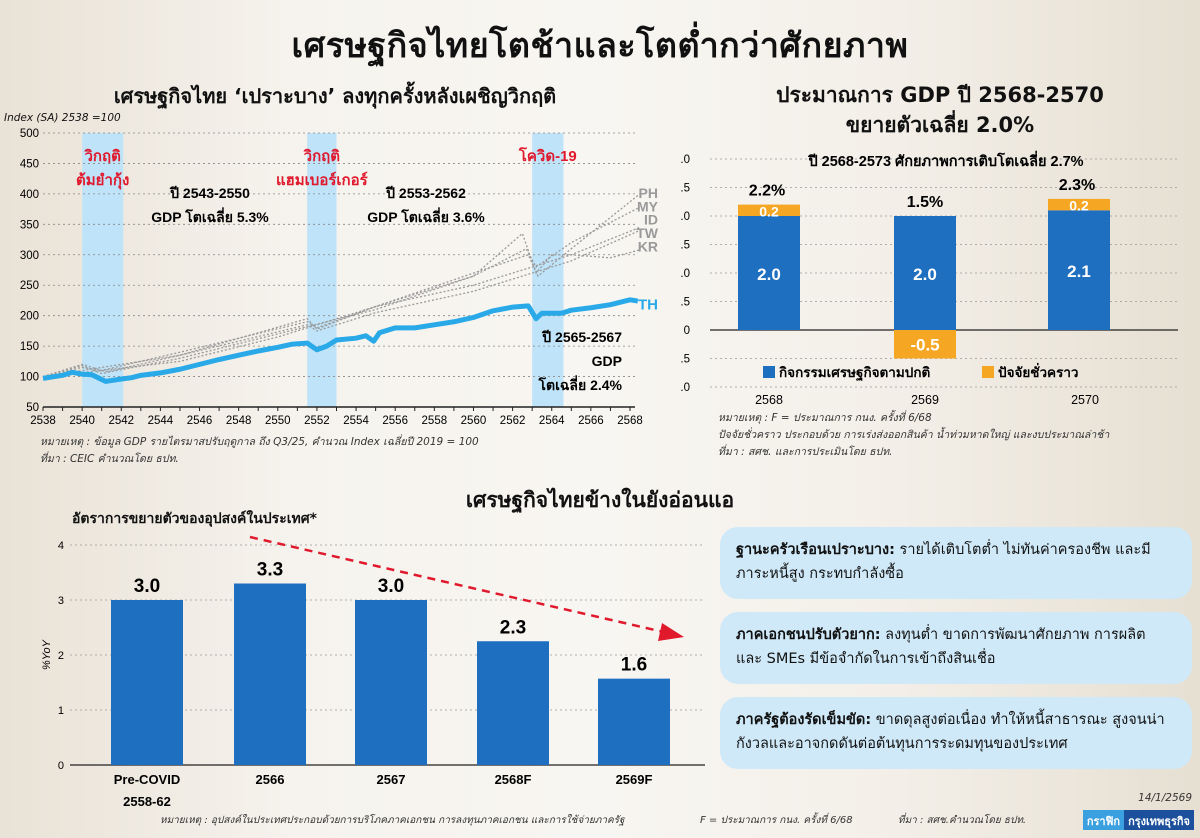 The height and width of the screenshot is (838, 1200). What do you see at coordinates (945, 160) in the screenshot?
I see `chart2-subtitle: ปี 2568-2573 ศักยภาพการเติบโตเฉลี่ย 2.7%` at bounding box center [945, 160].